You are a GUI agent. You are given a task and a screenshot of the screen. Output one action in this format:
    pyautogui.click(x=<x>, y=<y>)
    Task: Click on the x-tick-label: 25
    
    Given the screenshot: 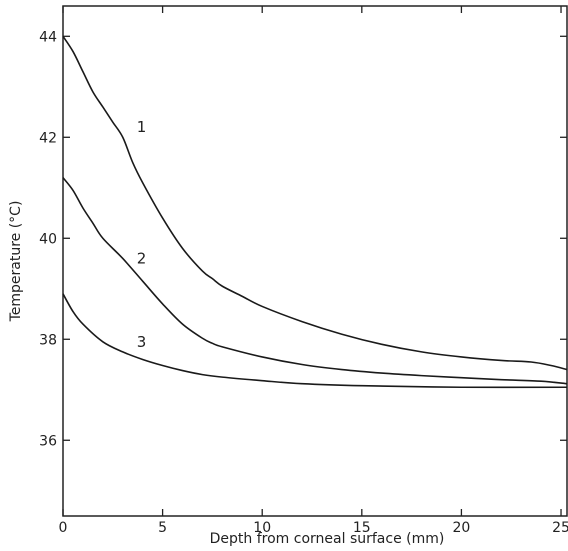 What is the action you would take?
    pyautogui.click(x=560, y=528)
    